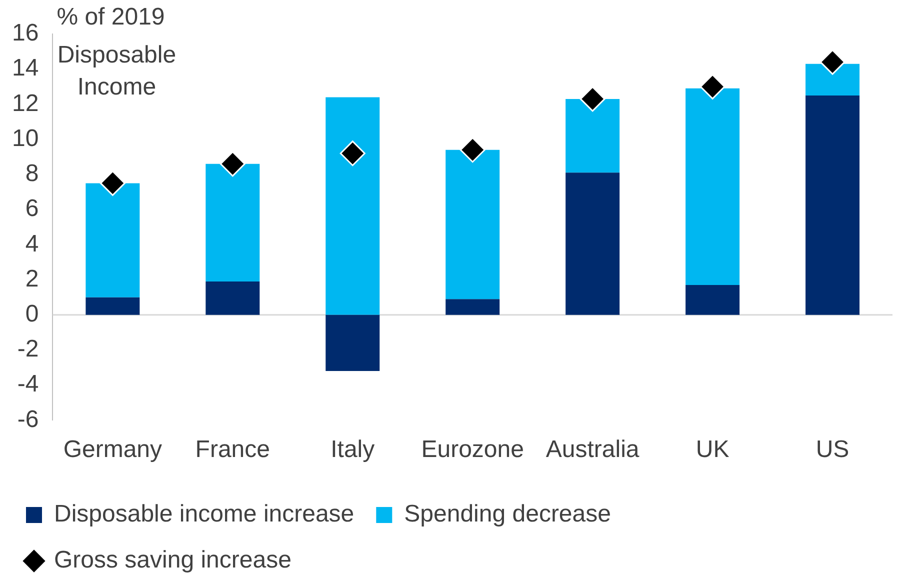 This screenshot has width=906, height=583. Describe the element at coordinates (28, 349) in the screenshot. I see `y-tick-label: -2` at that location.